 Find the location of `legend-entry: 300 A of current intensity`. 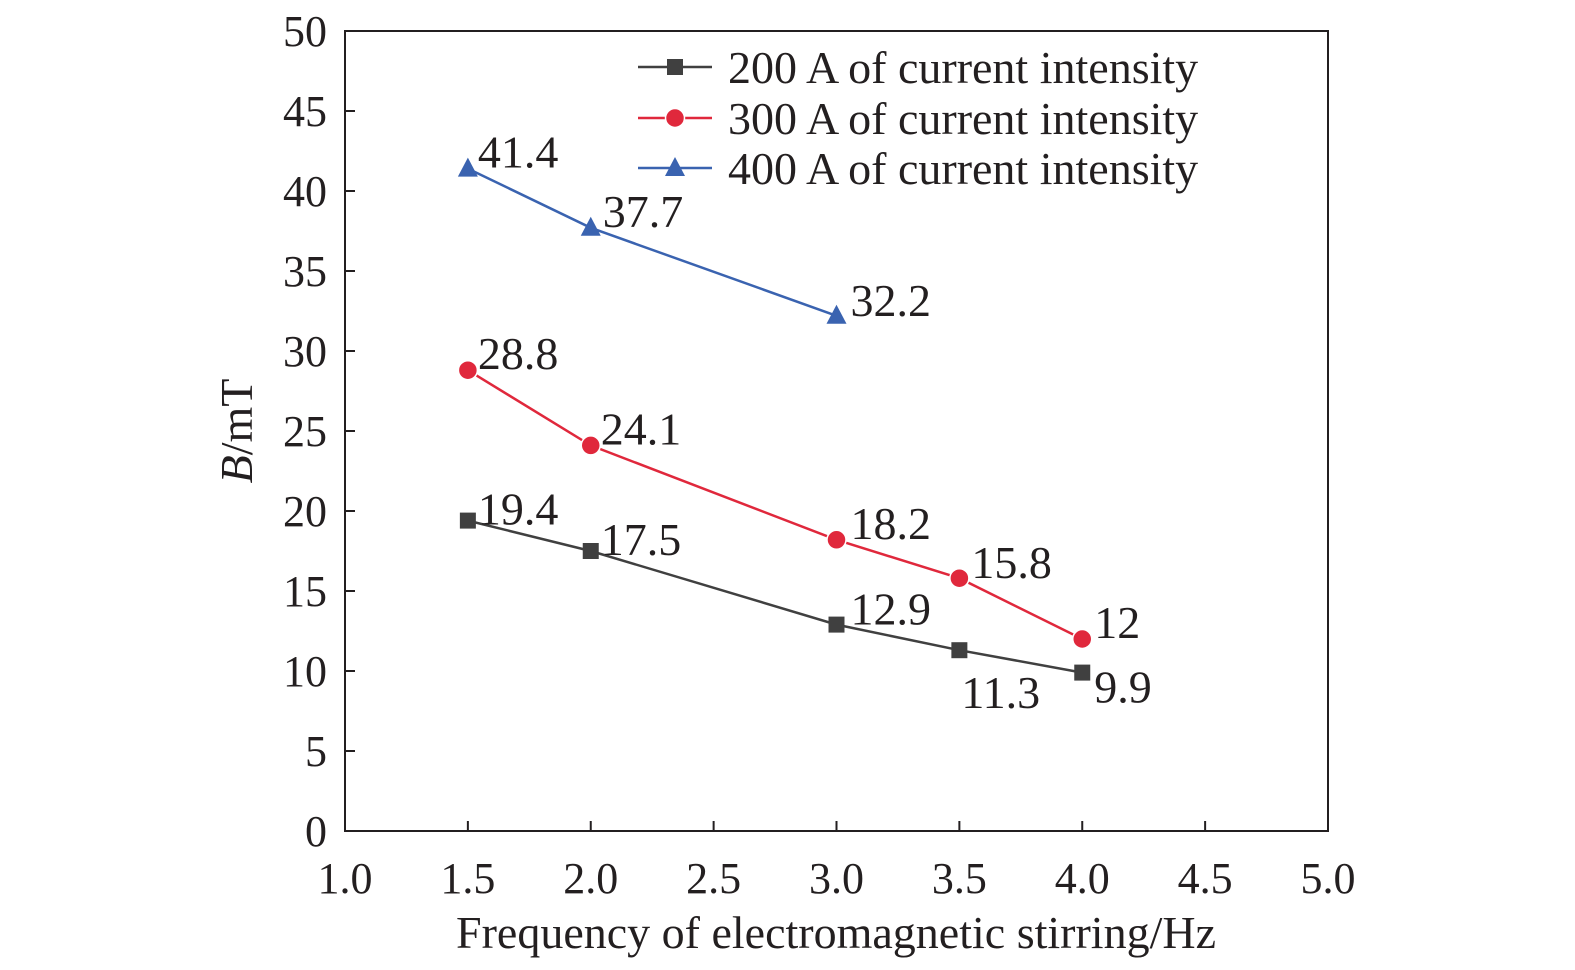

legend-entry: 300 A of current intensity is located at coordinates (918, 118).